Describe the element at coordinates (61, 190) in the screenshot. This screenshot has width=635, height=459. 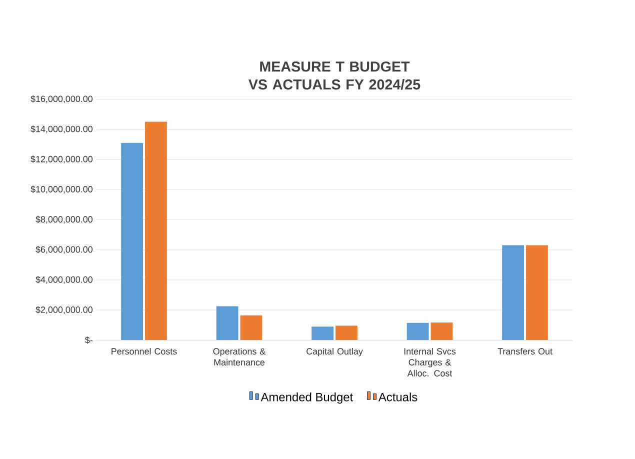
I see `y-tick-label: $10,000,000.00` at that location.